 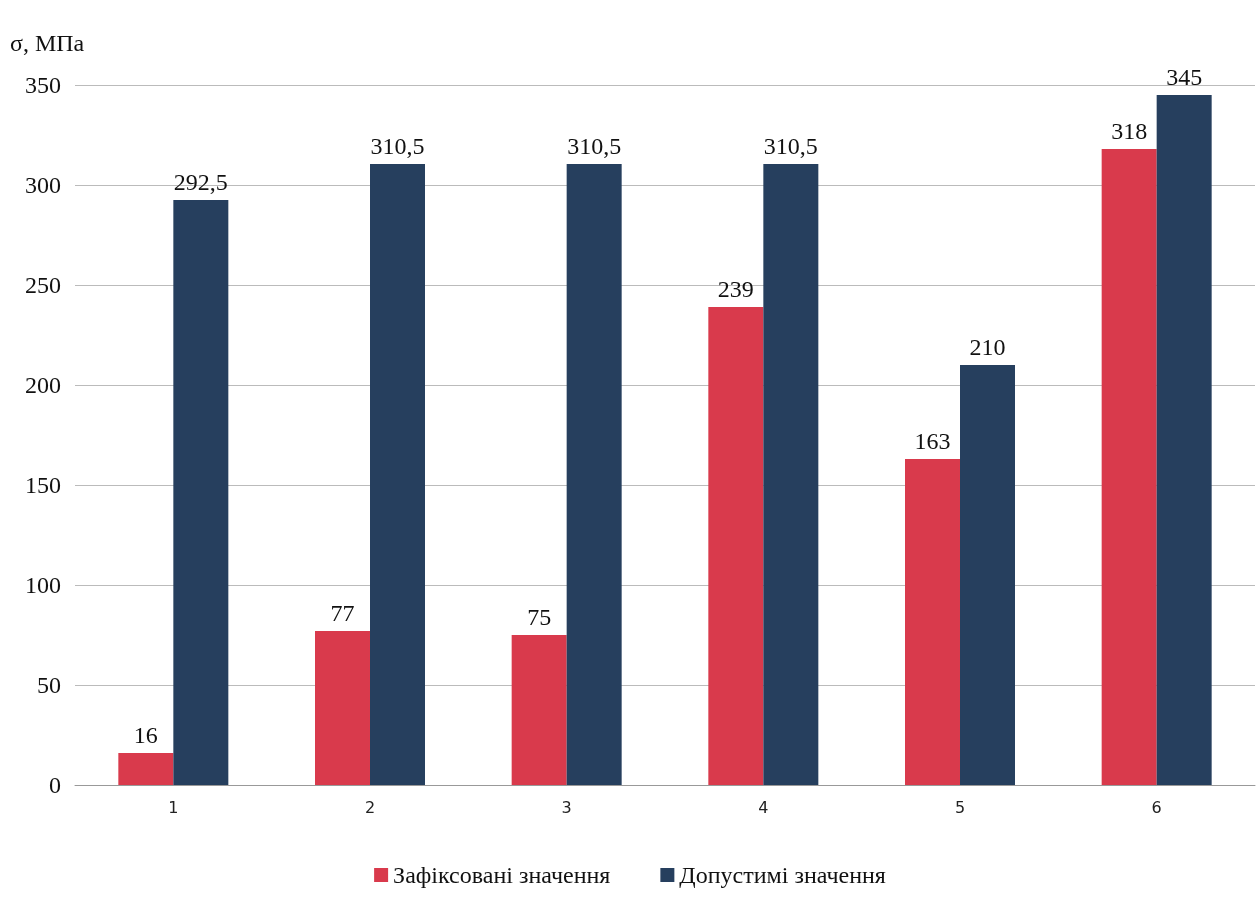 I want to click on y-tick-label: 300, so click(x=43, y=185).